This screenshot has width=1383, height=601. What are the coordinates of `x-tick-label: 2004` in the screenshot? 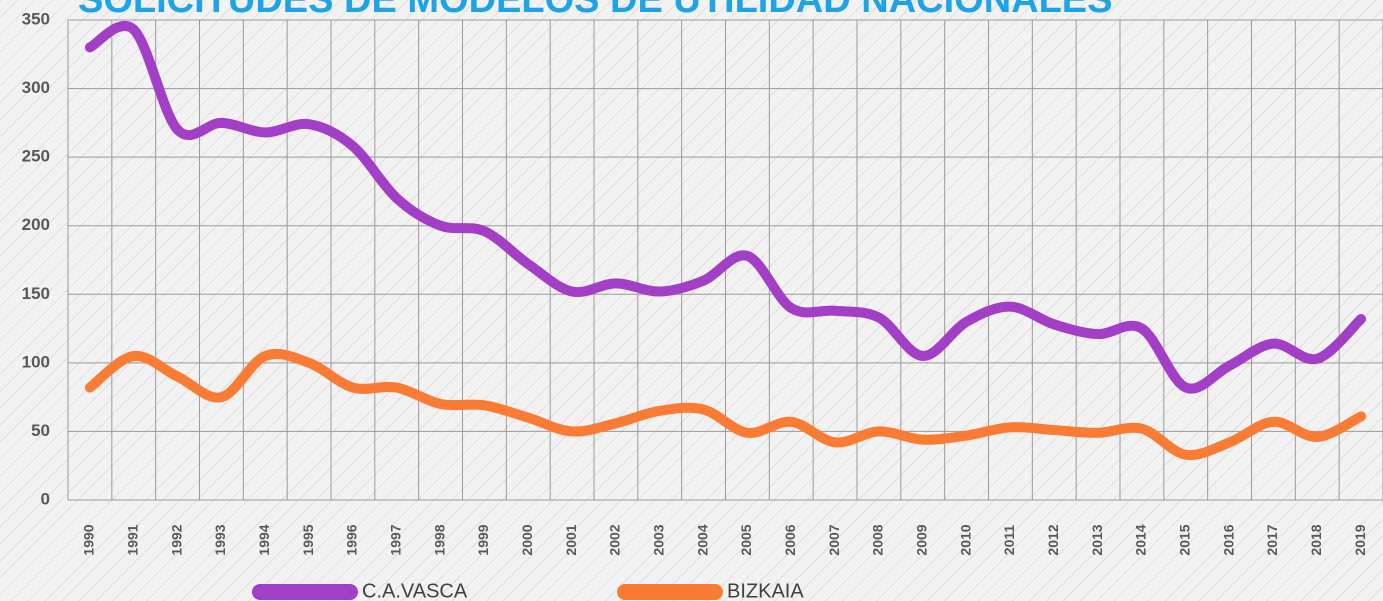 It's located at (702, 539).